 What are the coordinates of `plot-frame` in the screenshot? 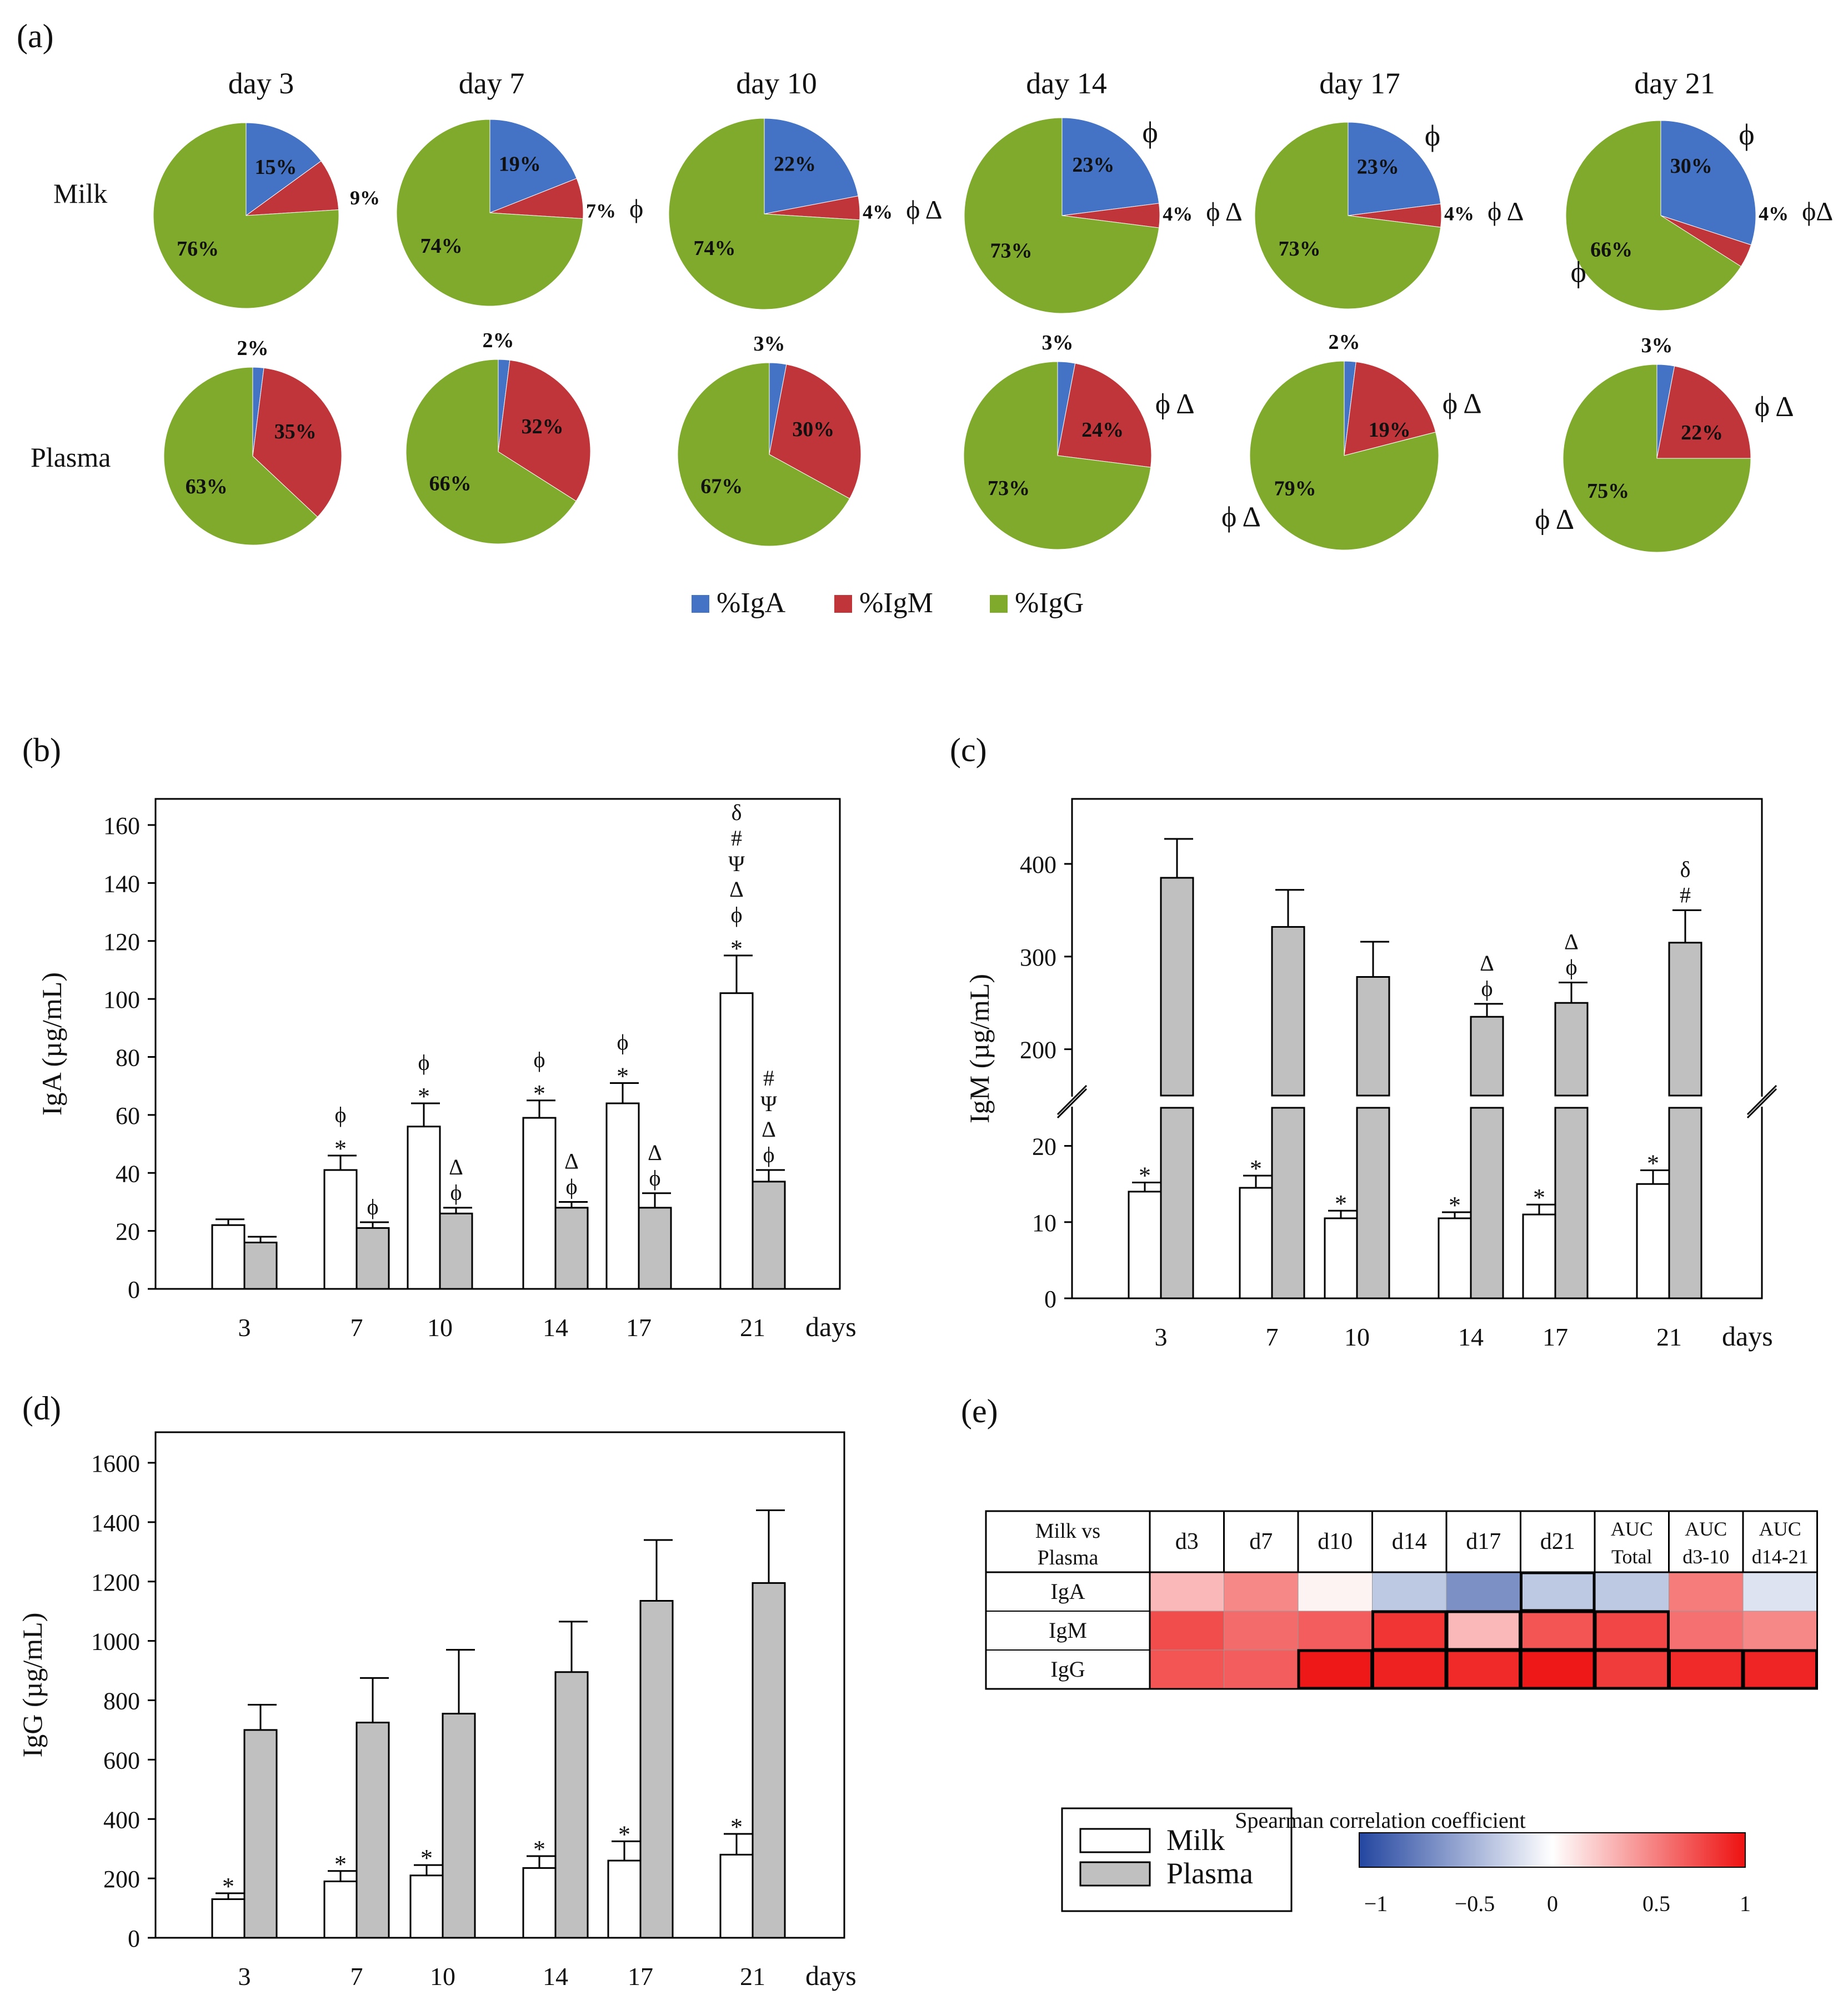 It's located at (500, 1685).